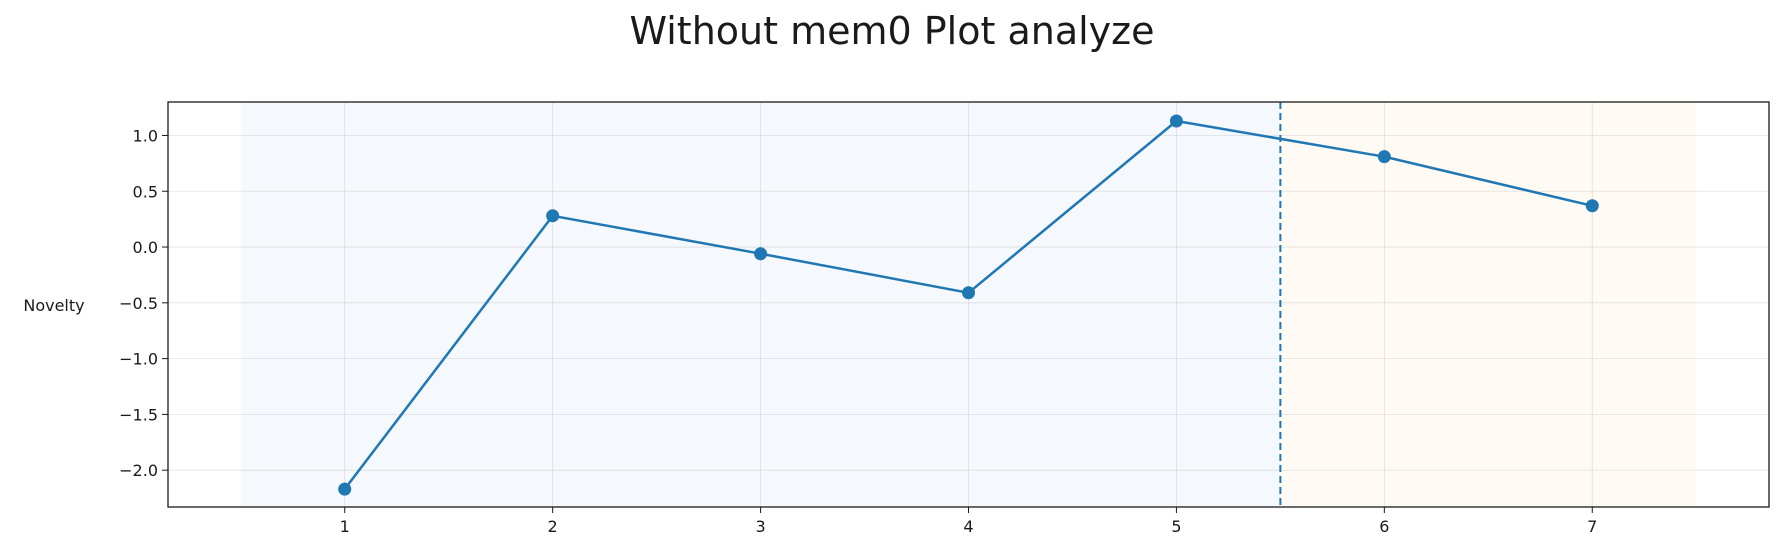 The width and height of the screenshot is (1785, 558). What do you see at coordinates (138, 470) in the screenshot?
I see `y-tick-label: −2.0` at bounding box center [138, 470].